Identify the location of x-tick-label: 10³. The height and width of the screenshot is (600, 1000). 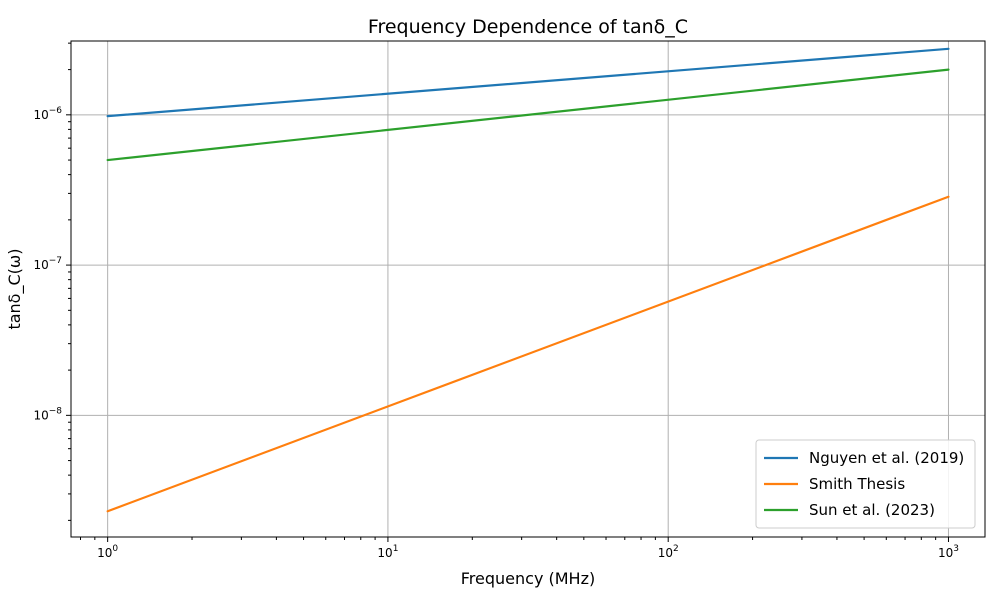
(948, 552).